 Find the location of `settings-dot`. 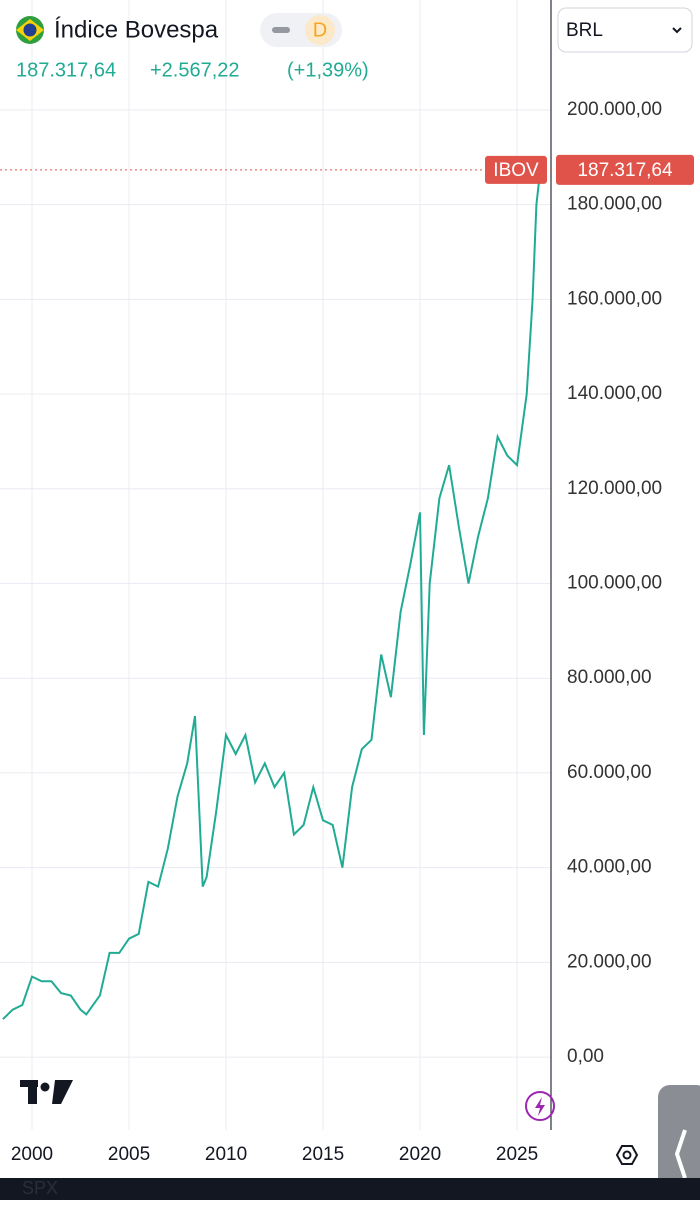

settings-dot is located at coordinates (627, 1155).